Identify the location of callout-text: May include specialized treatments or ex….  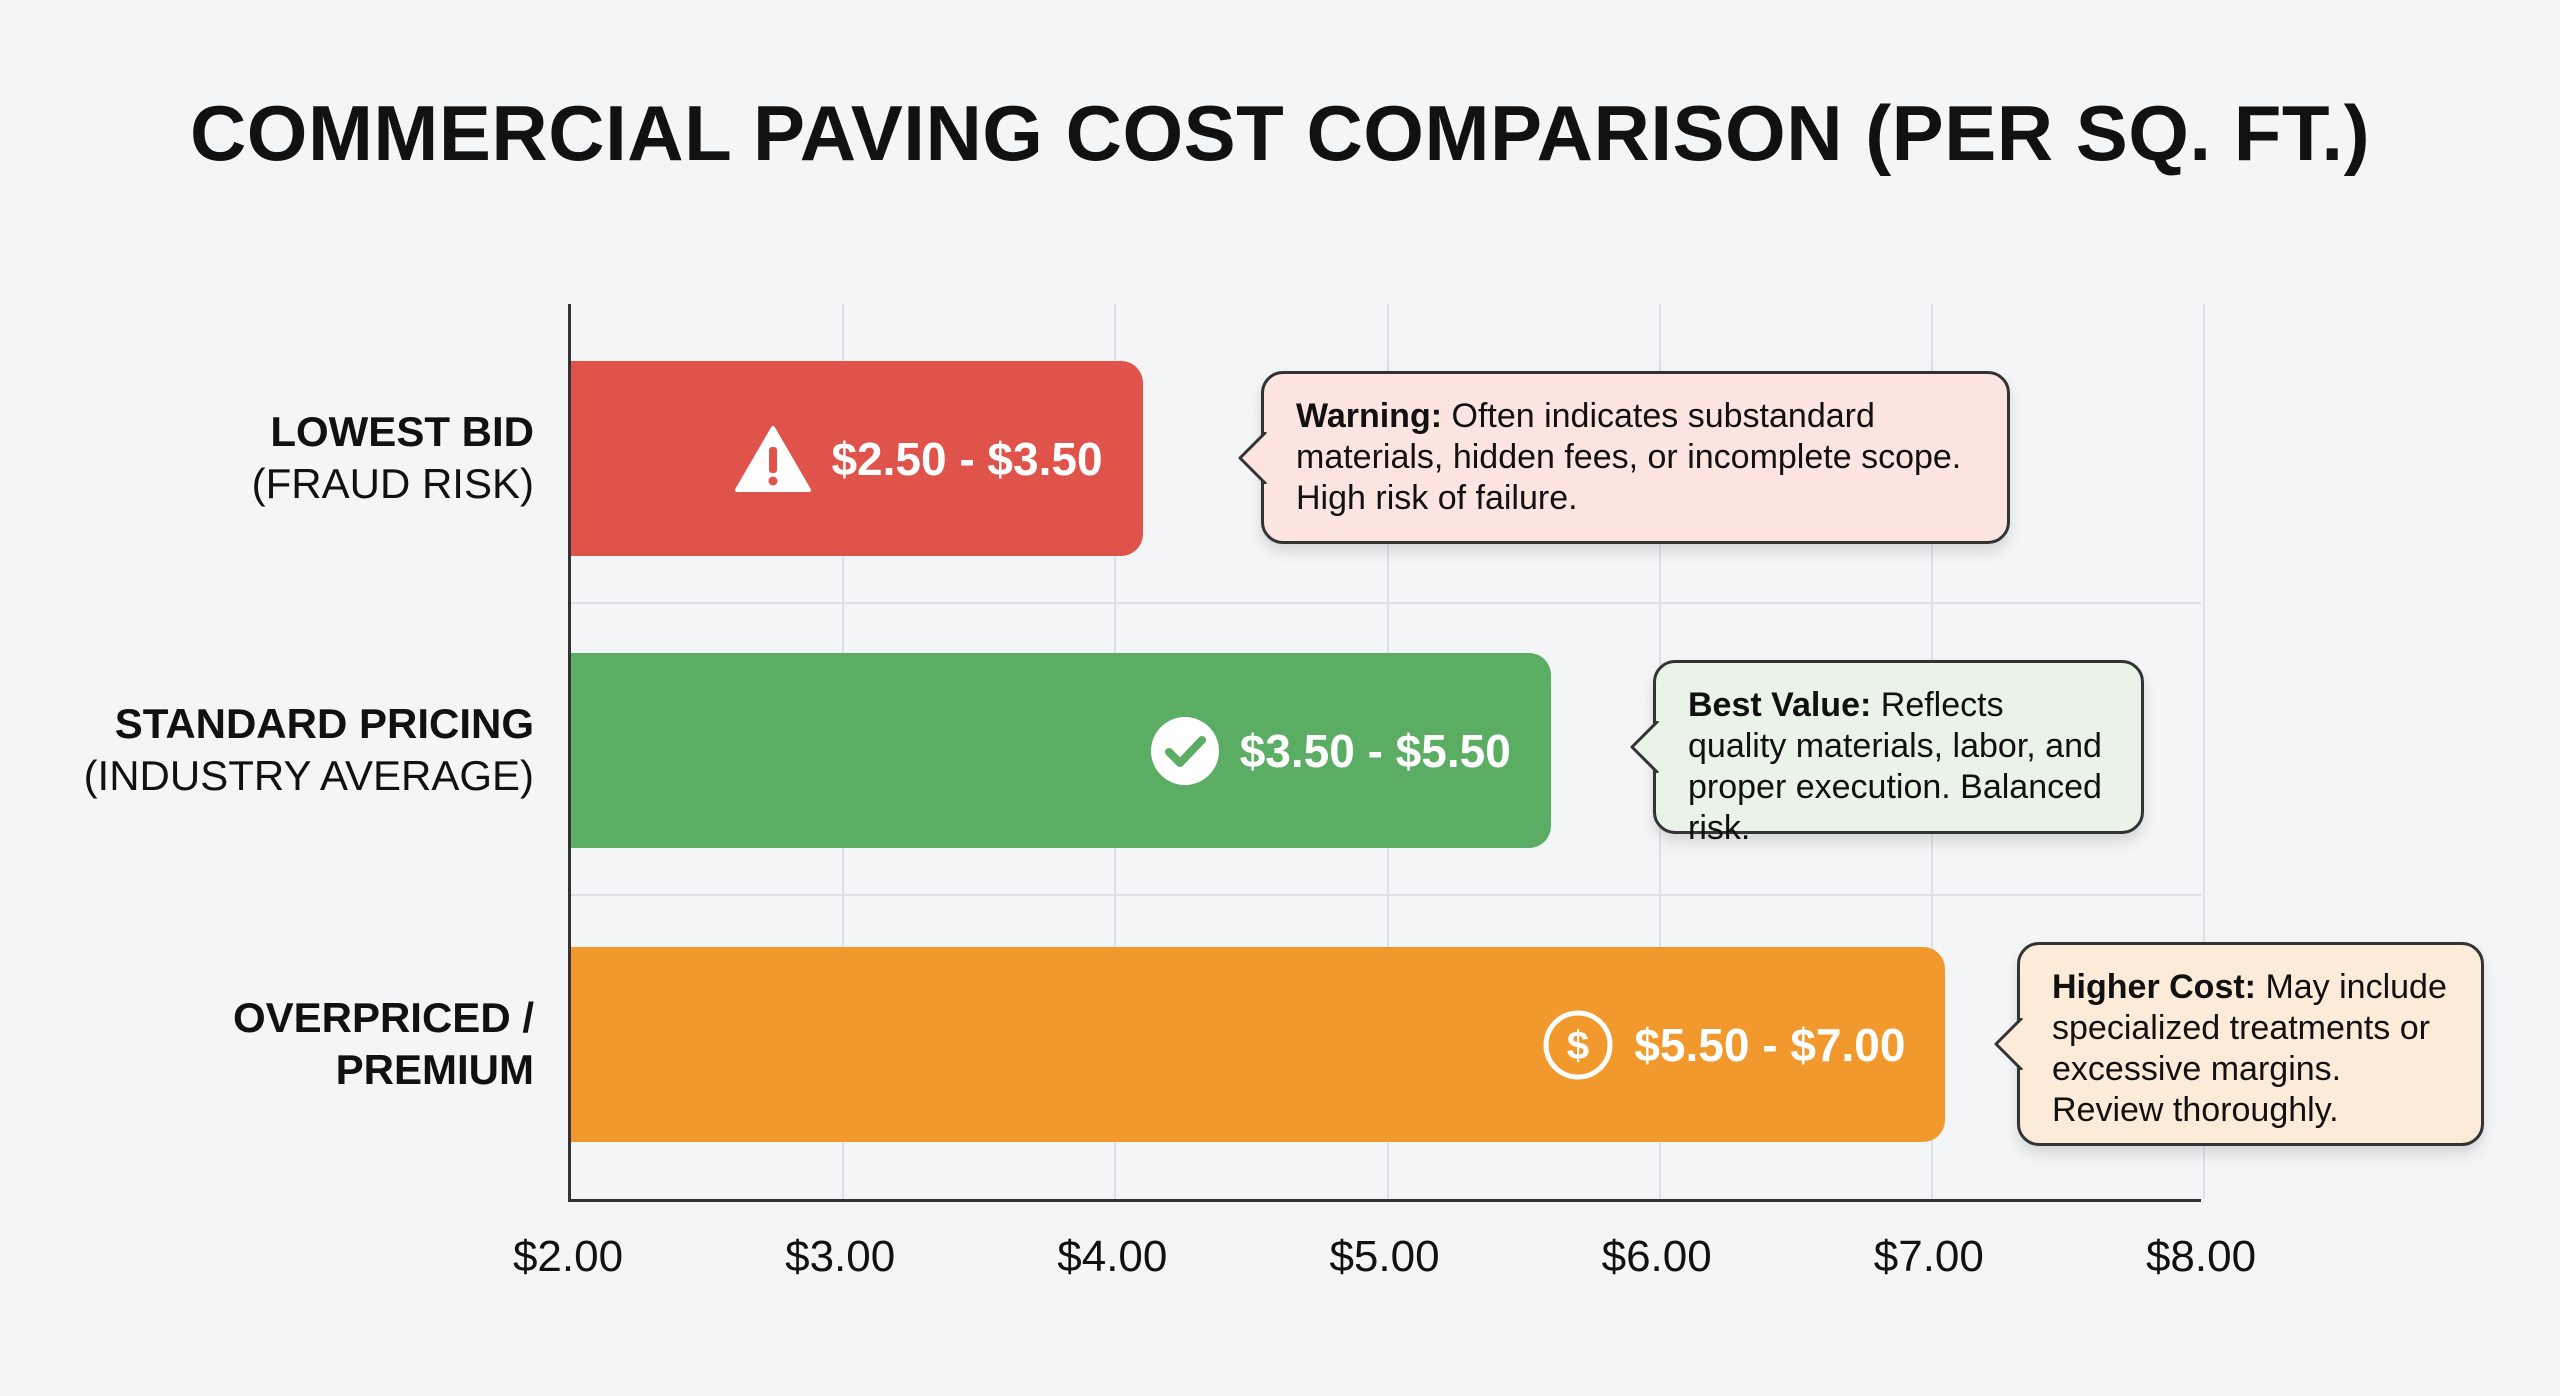
(2249, 1048).